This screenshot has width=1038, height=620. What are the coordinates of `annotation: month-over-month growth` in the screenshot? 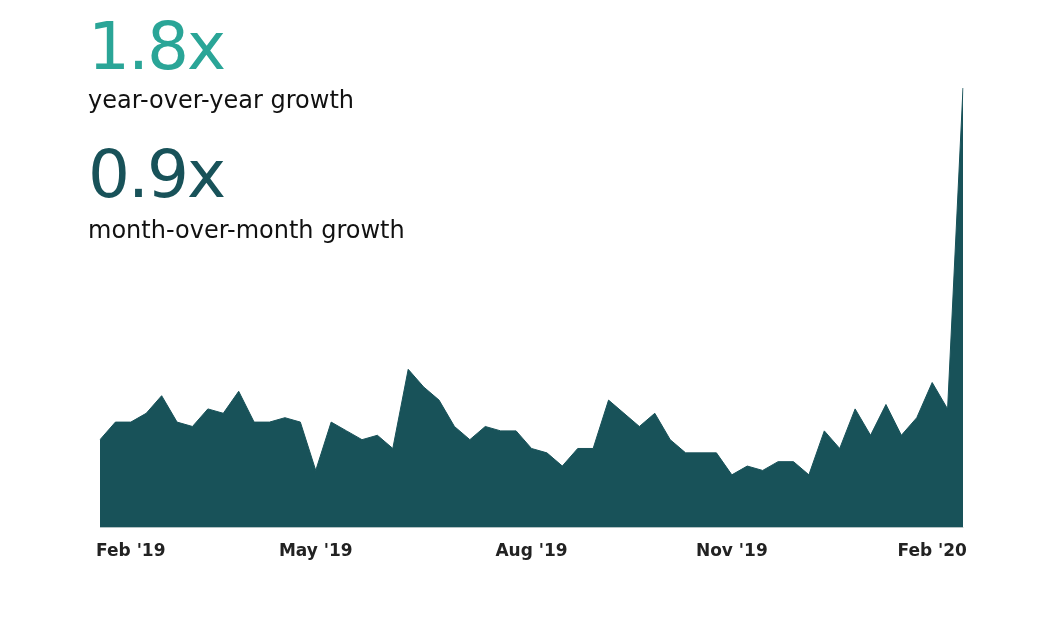 It's located at (246, 230).